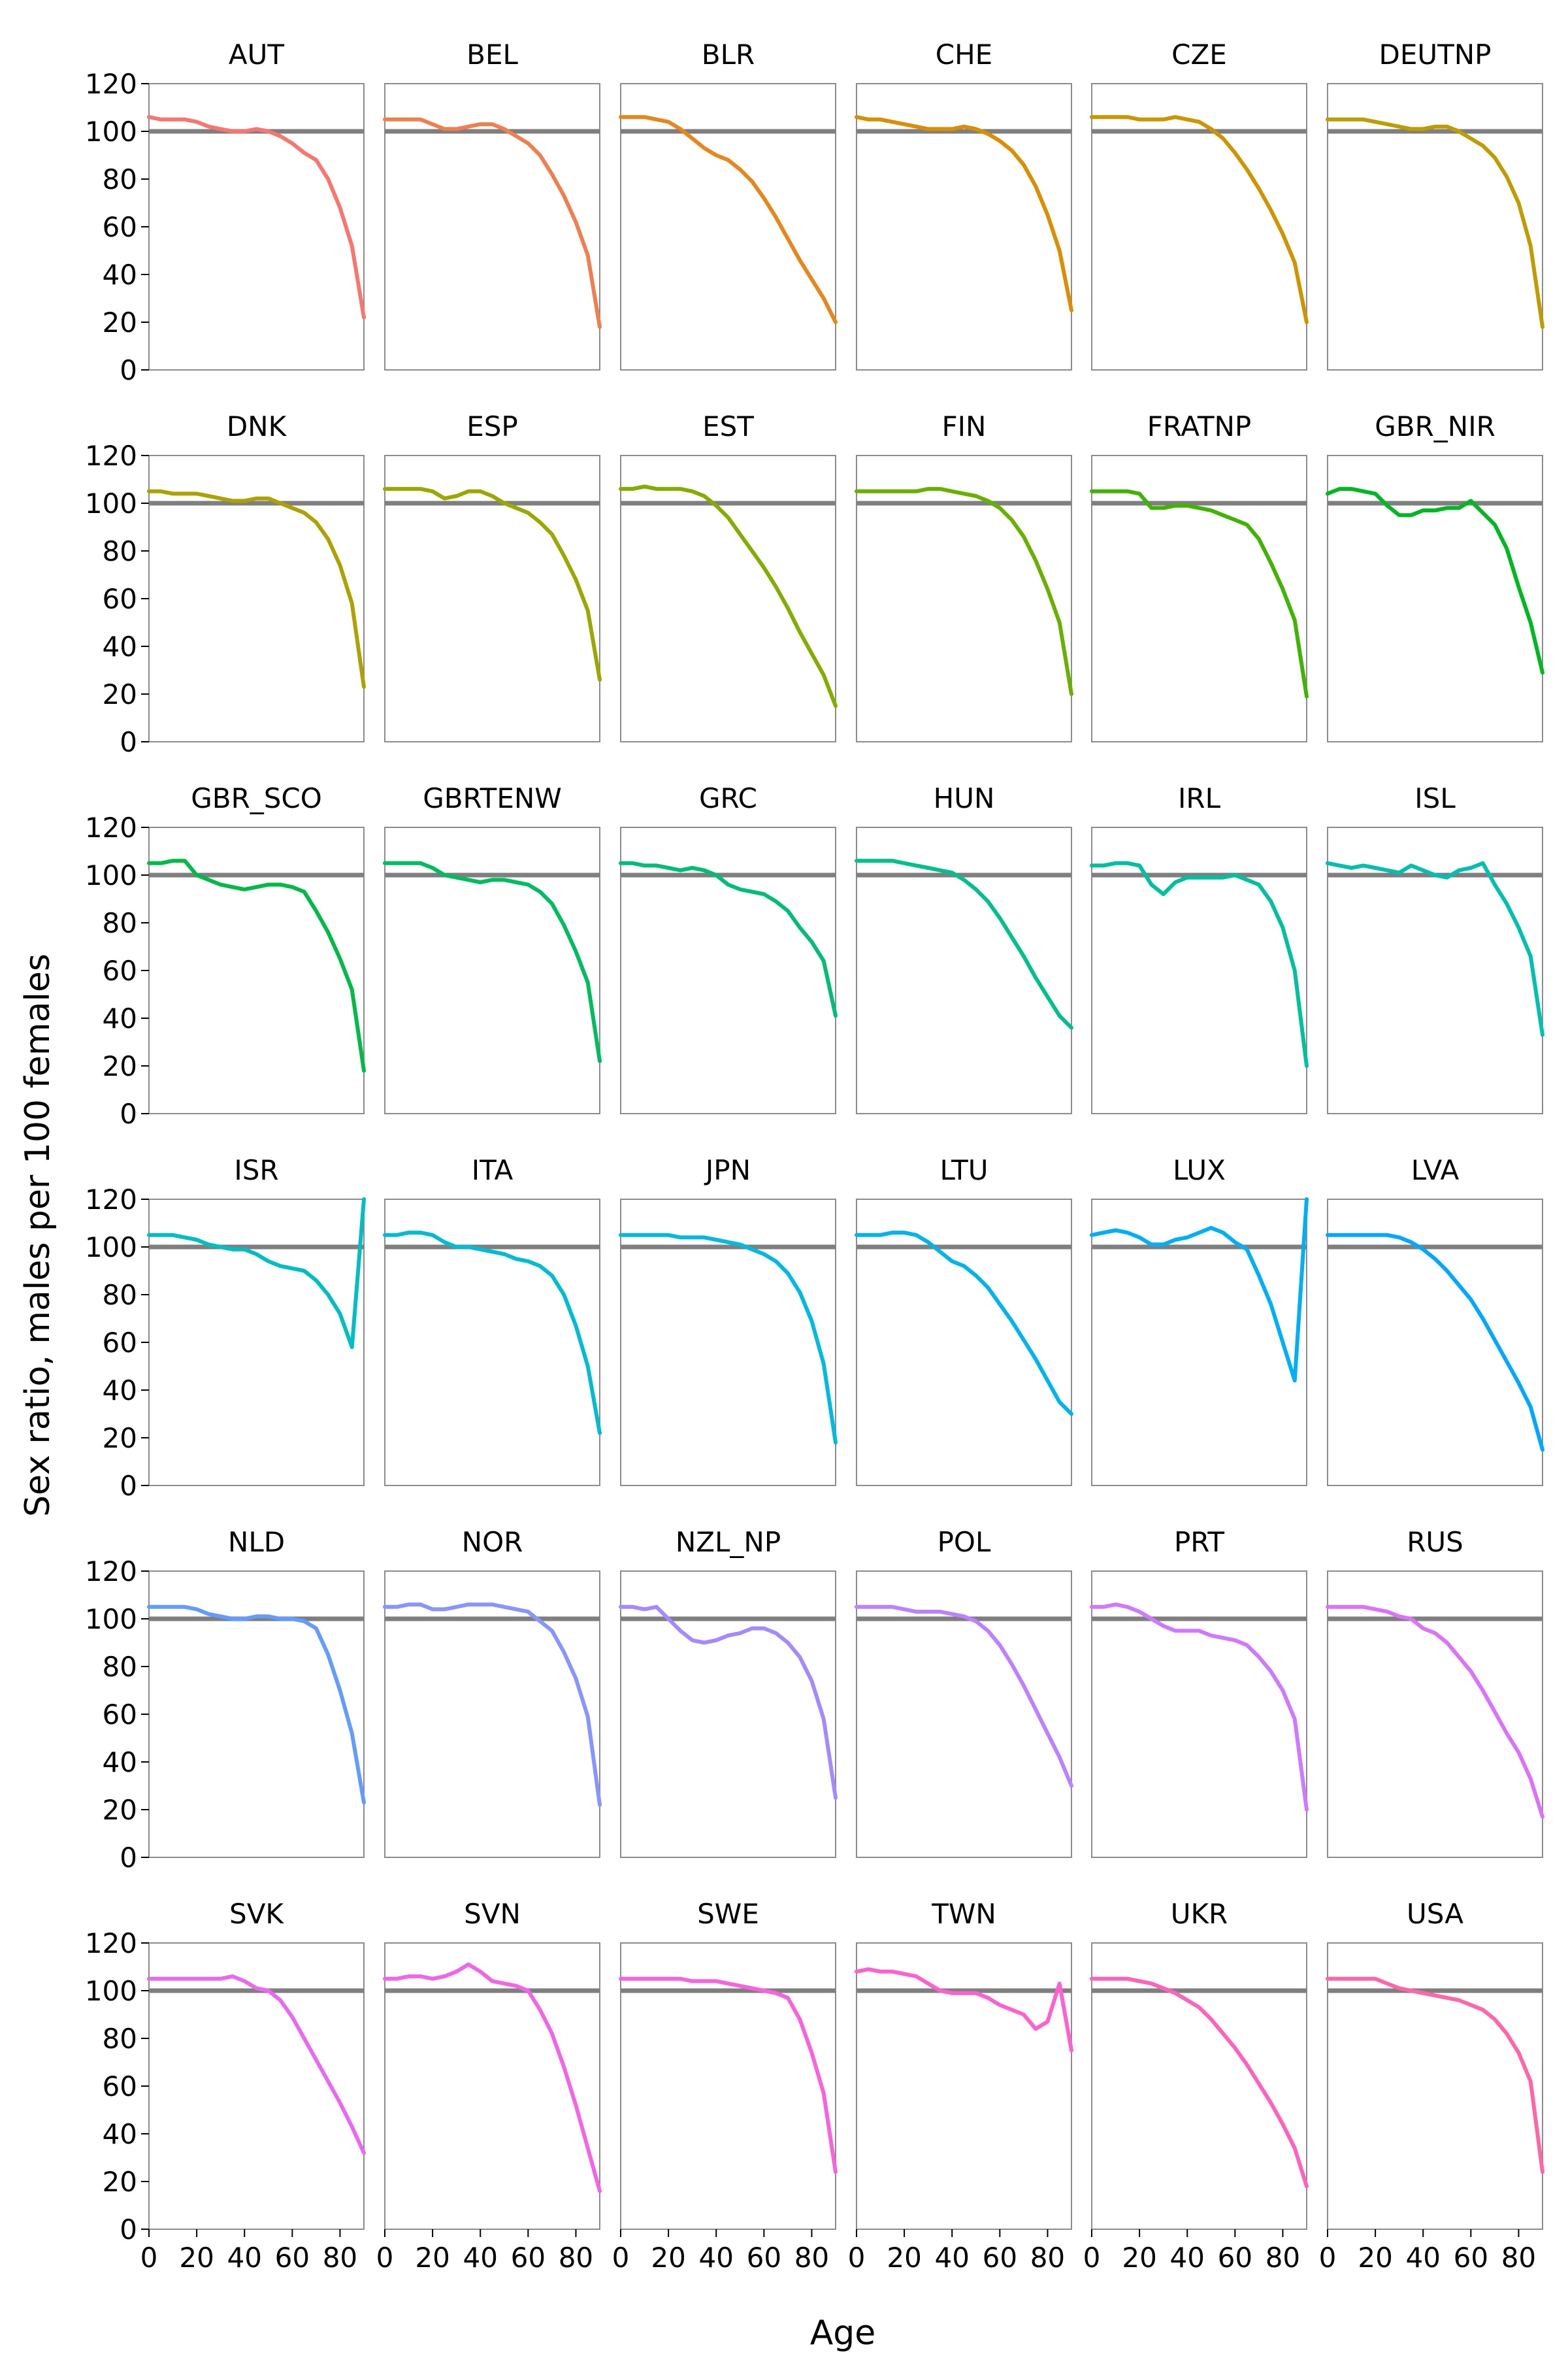 Image resolution: width=1568 pixels, height=2356 pixels. What do you see at coordinates (492, 1320) in the screenshot?
I see `panel-ita: ITA` at bounding box center [492, 1320].